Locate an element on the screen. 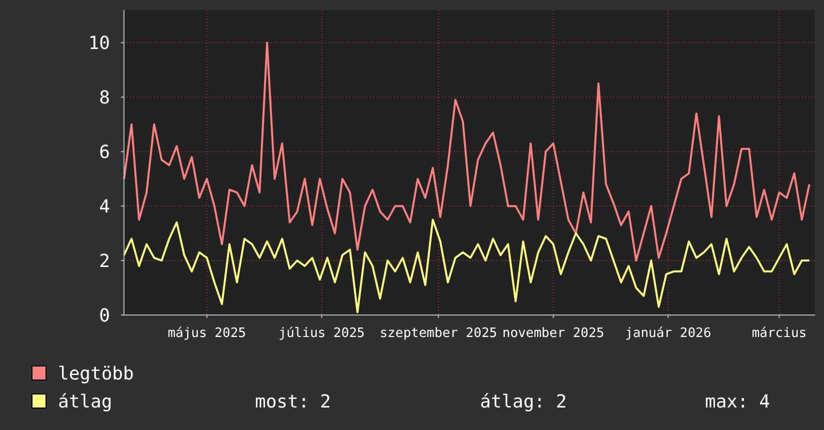 This screenshot has height=430, width=824. y-tick-label: 8 is located at coordinates (104, 97).